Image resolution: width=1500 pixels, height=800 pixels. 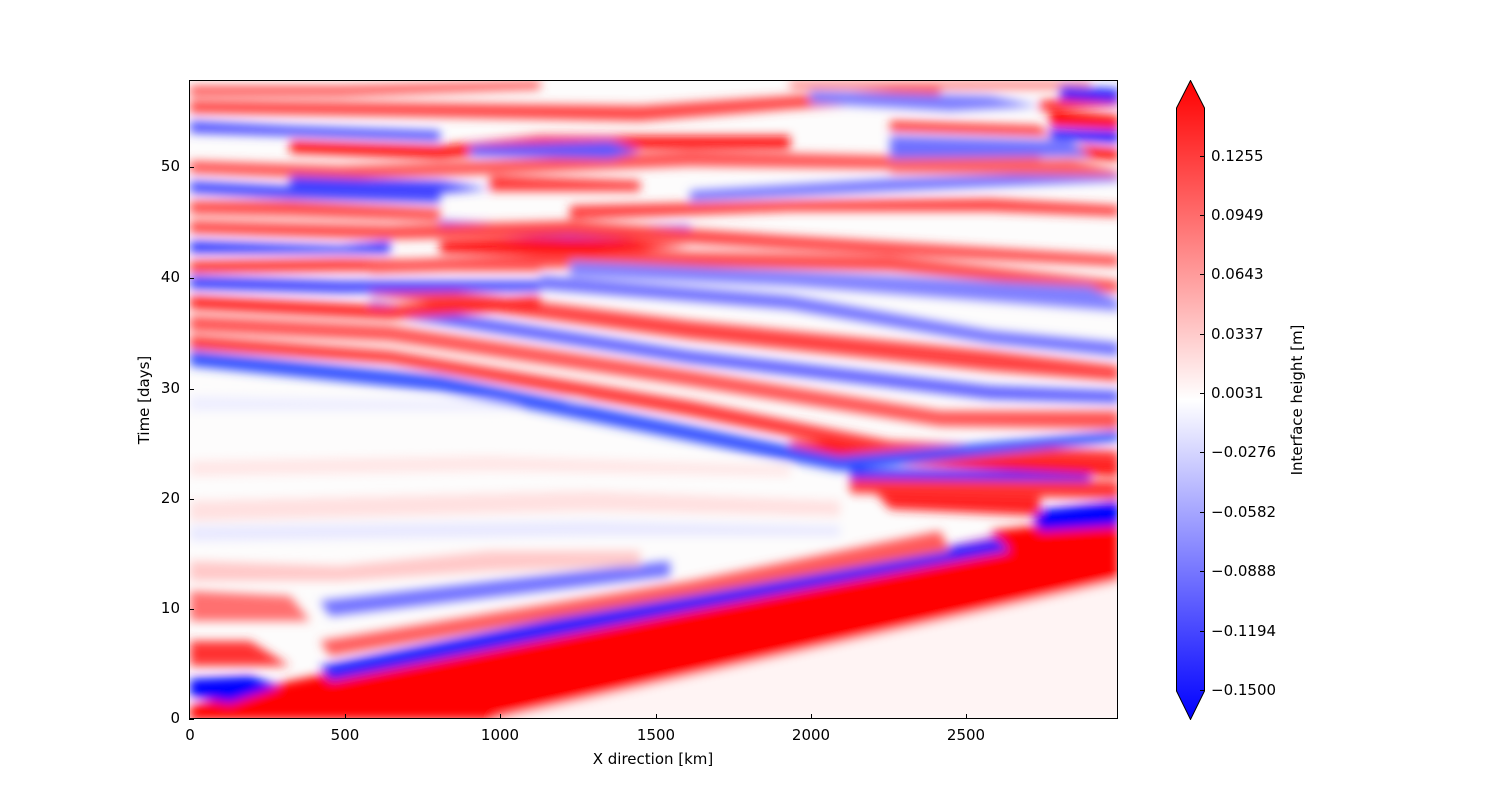 I want to click on colorbar, so click(x=1190, y=400).